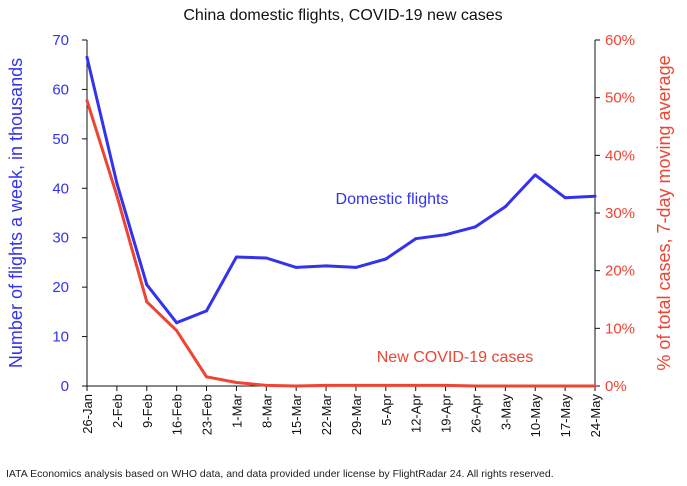  What do you see at coordinates (664, 212) in the screenshot?
I see `right-axis-title: % of total cases, 7-day moving average` at bounding box center [664, 212].